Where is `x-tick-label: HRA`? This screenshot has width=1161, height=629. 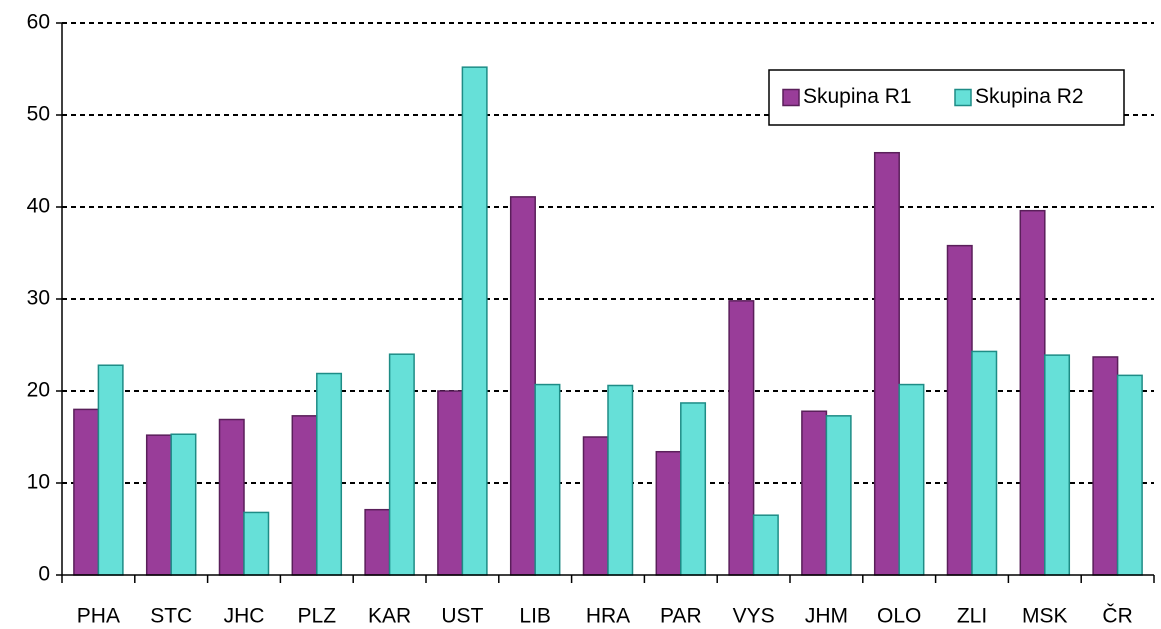 x-tick-label: HRA is located at coordinates (608, 616).